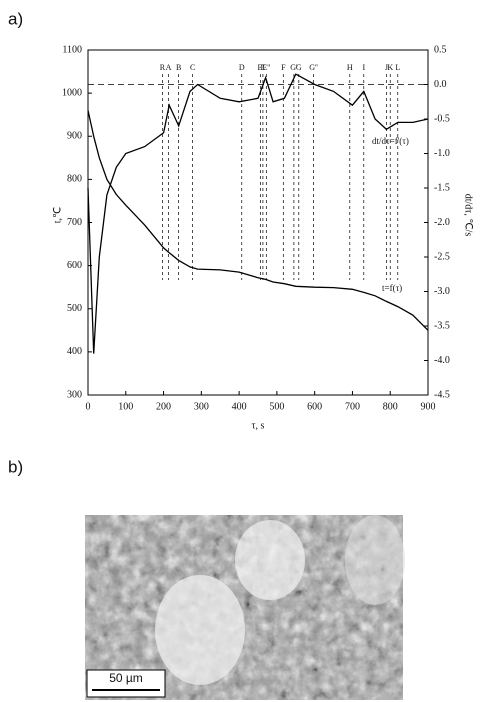 The image size is (483, 702). Describe the element at coordinates (363, 67) in the screenshot. I see `marker-label: I` at that location.